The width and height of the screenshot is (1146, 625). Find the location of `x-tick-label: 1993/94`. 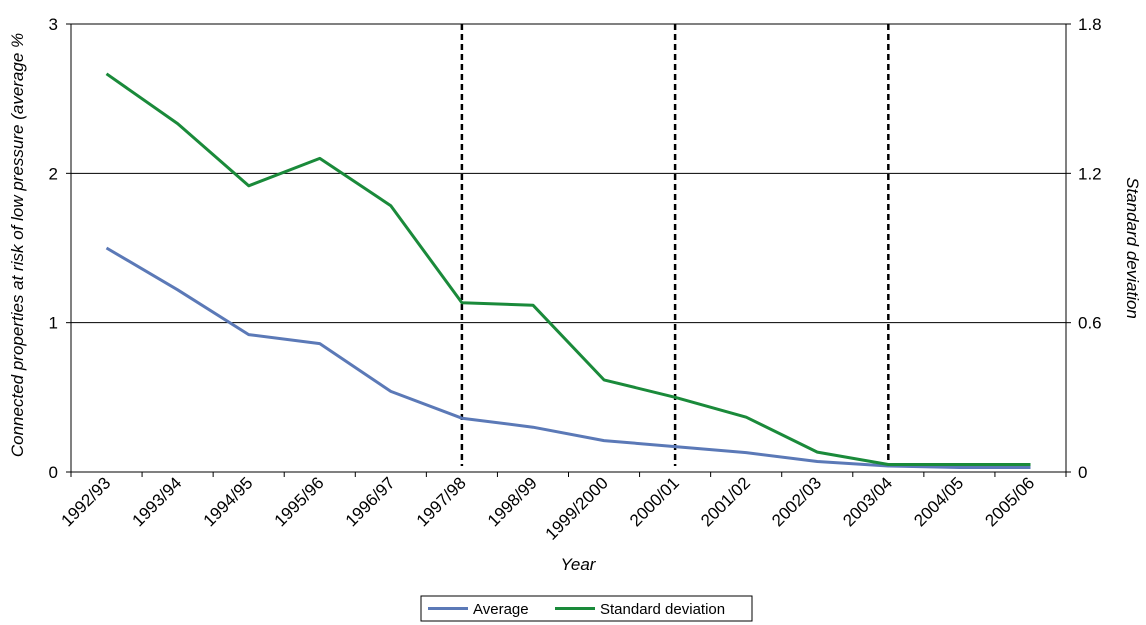

x-tick-label: 1993/94 is located at coordinates (157, 501).